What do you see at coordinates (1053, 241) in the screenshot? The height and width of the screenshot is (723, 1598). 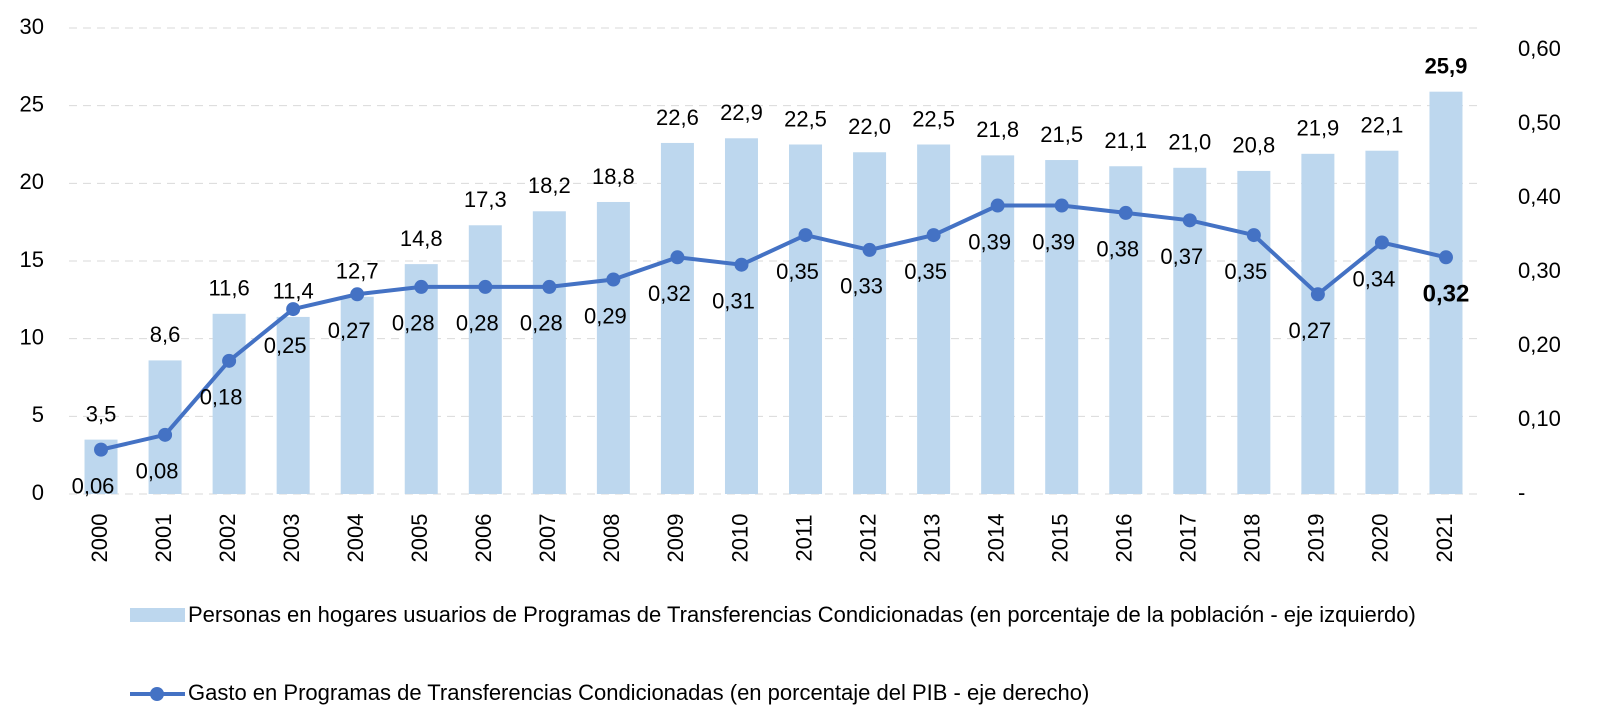 I see `line-value-label: 0,39` at bounding box center [1053, 241].